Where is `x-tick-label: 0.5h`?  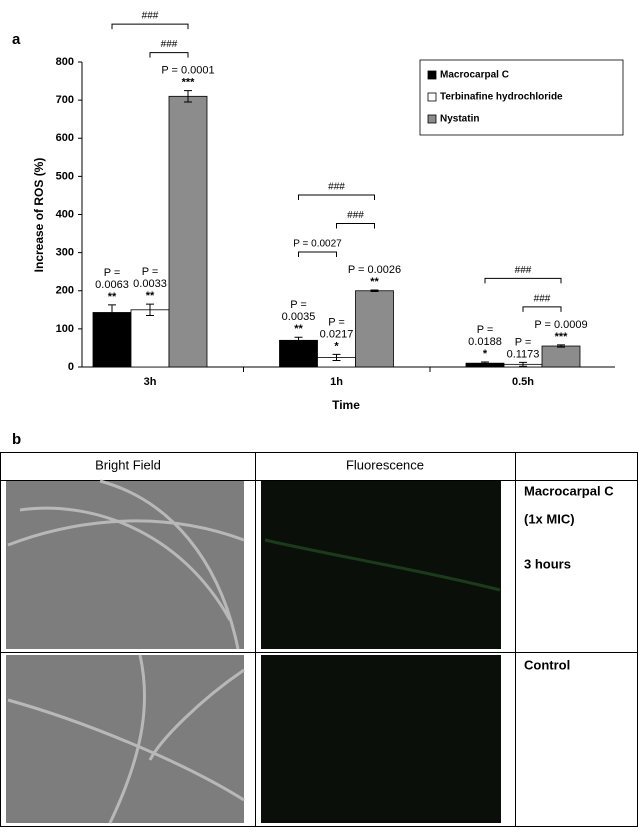
x-tick-label: 0.5h is located at coordinates (523, 382).